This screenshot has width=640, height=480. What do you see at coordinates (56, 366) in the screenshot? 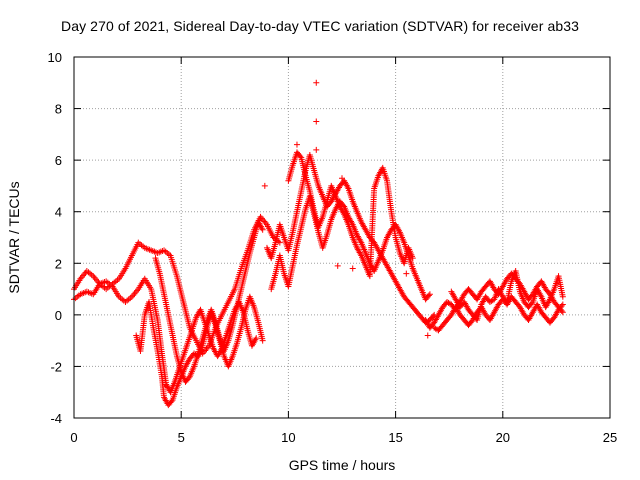
I see `y-tick-label: -2` at bounding box center [56, 366].